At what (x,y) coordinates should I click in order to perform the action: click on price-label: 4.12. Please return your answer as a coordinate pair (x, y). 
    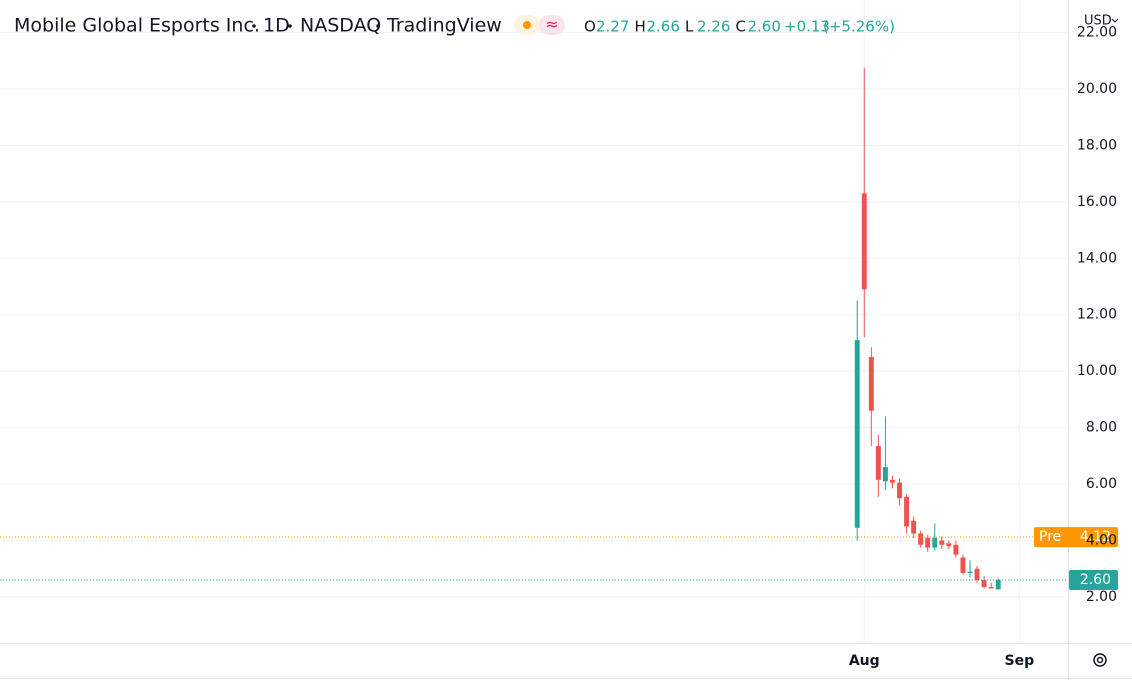
    Looking at the image, I should click on (1095, 537).